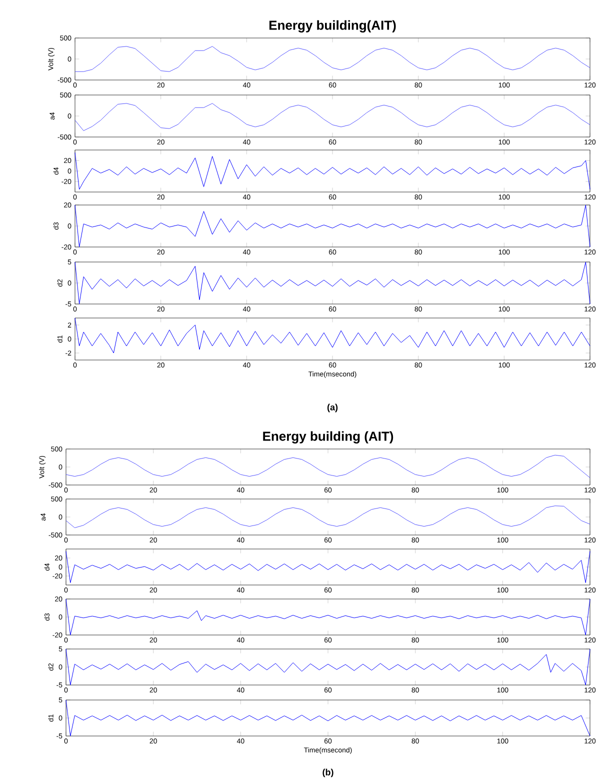 The image size is (604, 782). I want to click on chart-title: Energy building(AIT), so click(332, 26).